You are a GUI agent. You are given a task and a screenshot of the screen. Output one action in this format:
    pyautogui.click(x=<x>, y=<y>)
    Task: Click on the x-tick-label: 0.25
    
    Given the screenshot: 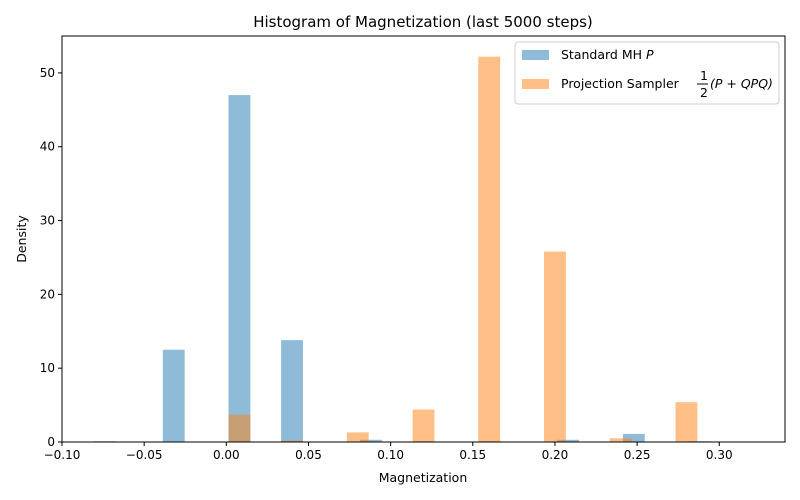 What is the action you would take?
    pyautogui.click(x=637, y=455)
    